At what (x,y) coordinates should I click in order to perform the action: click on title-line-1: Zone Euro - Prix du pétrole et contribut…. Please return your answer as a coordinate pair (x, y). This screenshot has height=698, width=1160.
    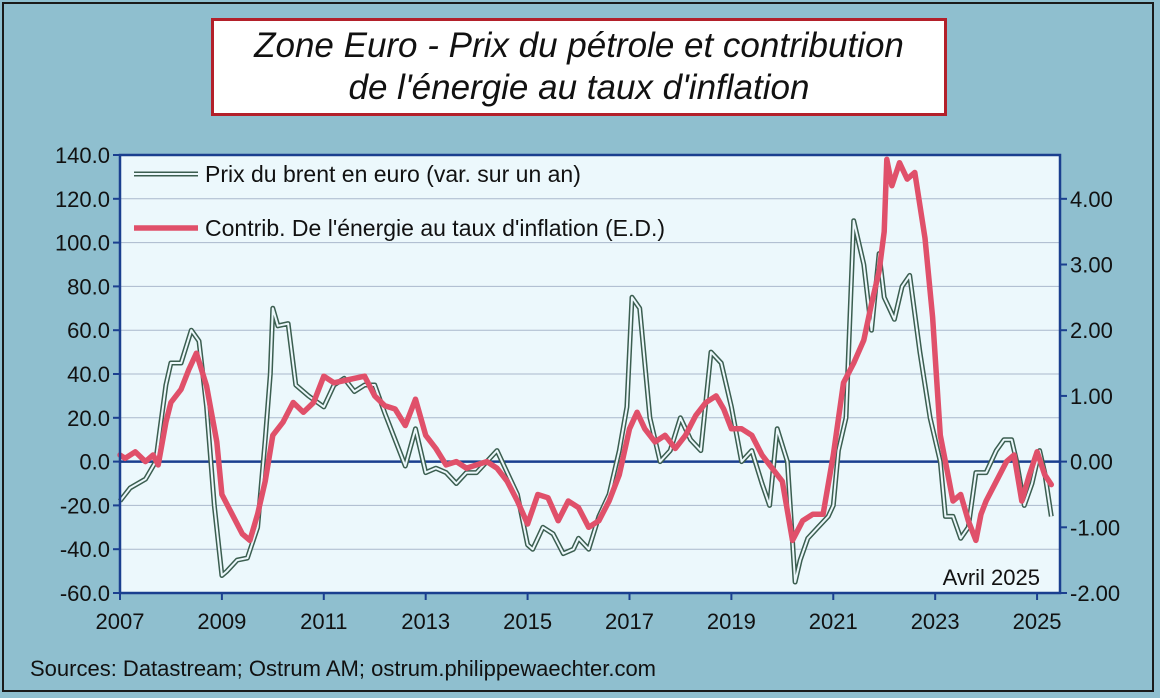
    Looking at the image, I should click on (579, 45).